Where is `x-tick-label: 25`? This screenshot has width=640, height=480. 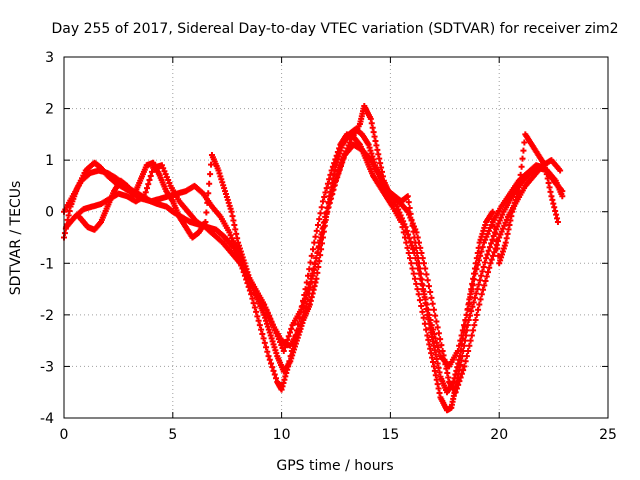 x-tick-label: 25 is located at coordinates (608, 435).